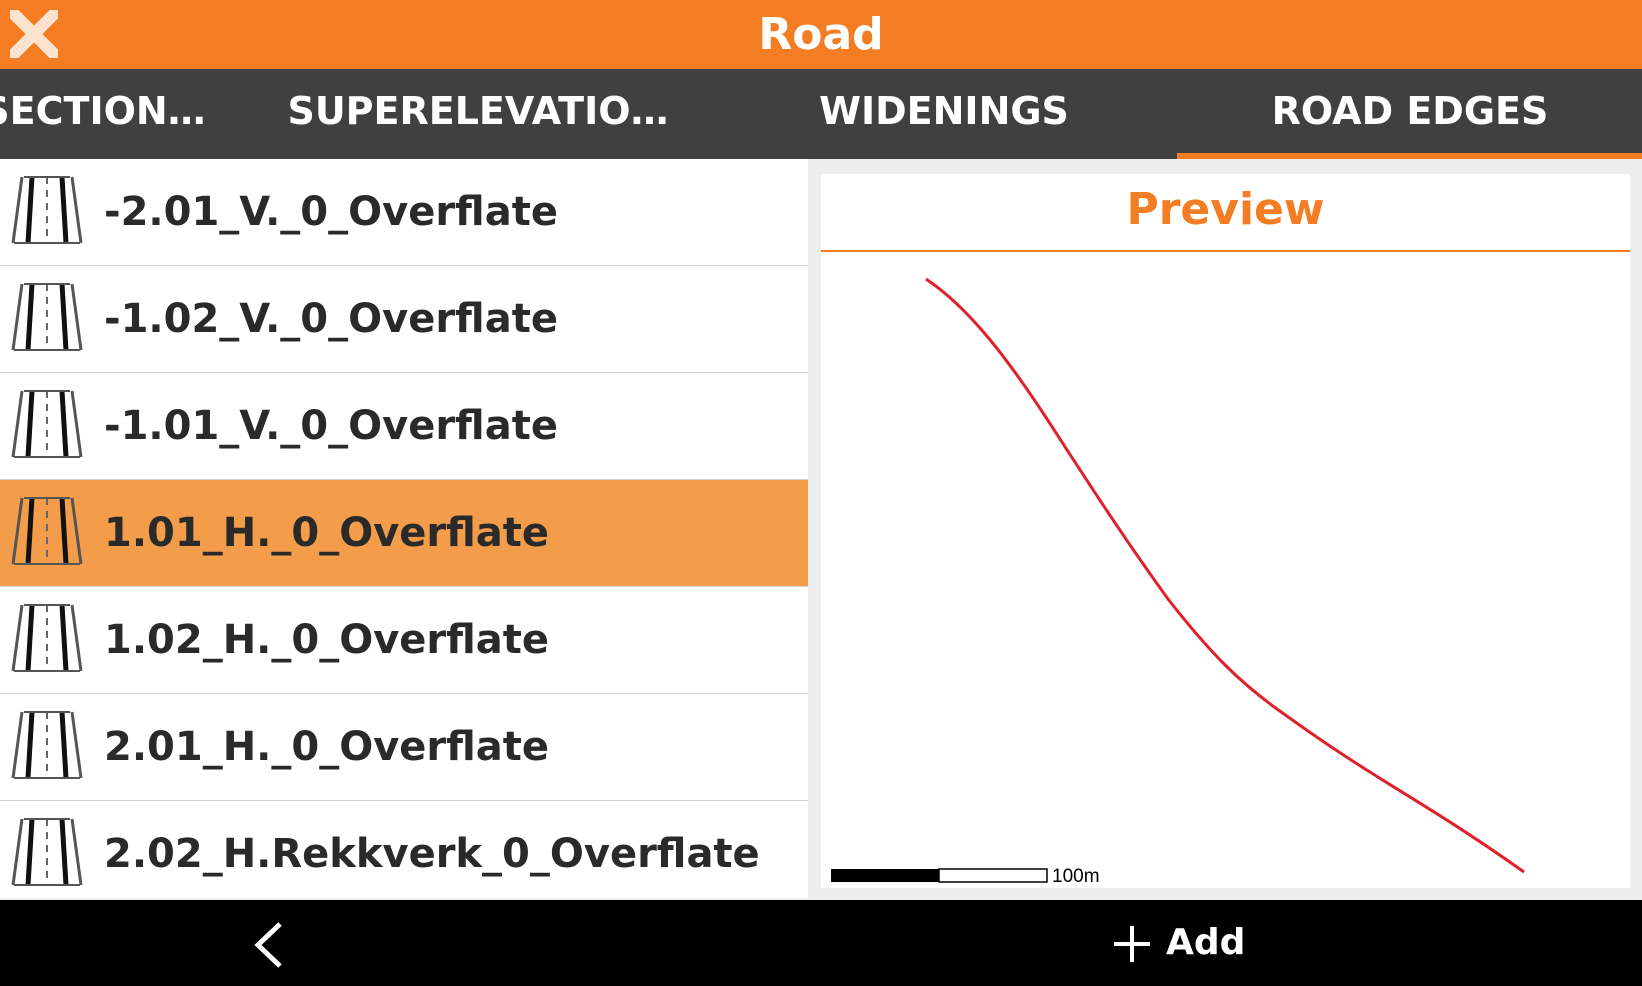 This screenshot has height=986, width=1642. Describe the element at coordinates (1132, 944) in the screenshot. I see `add-icon` at that location.